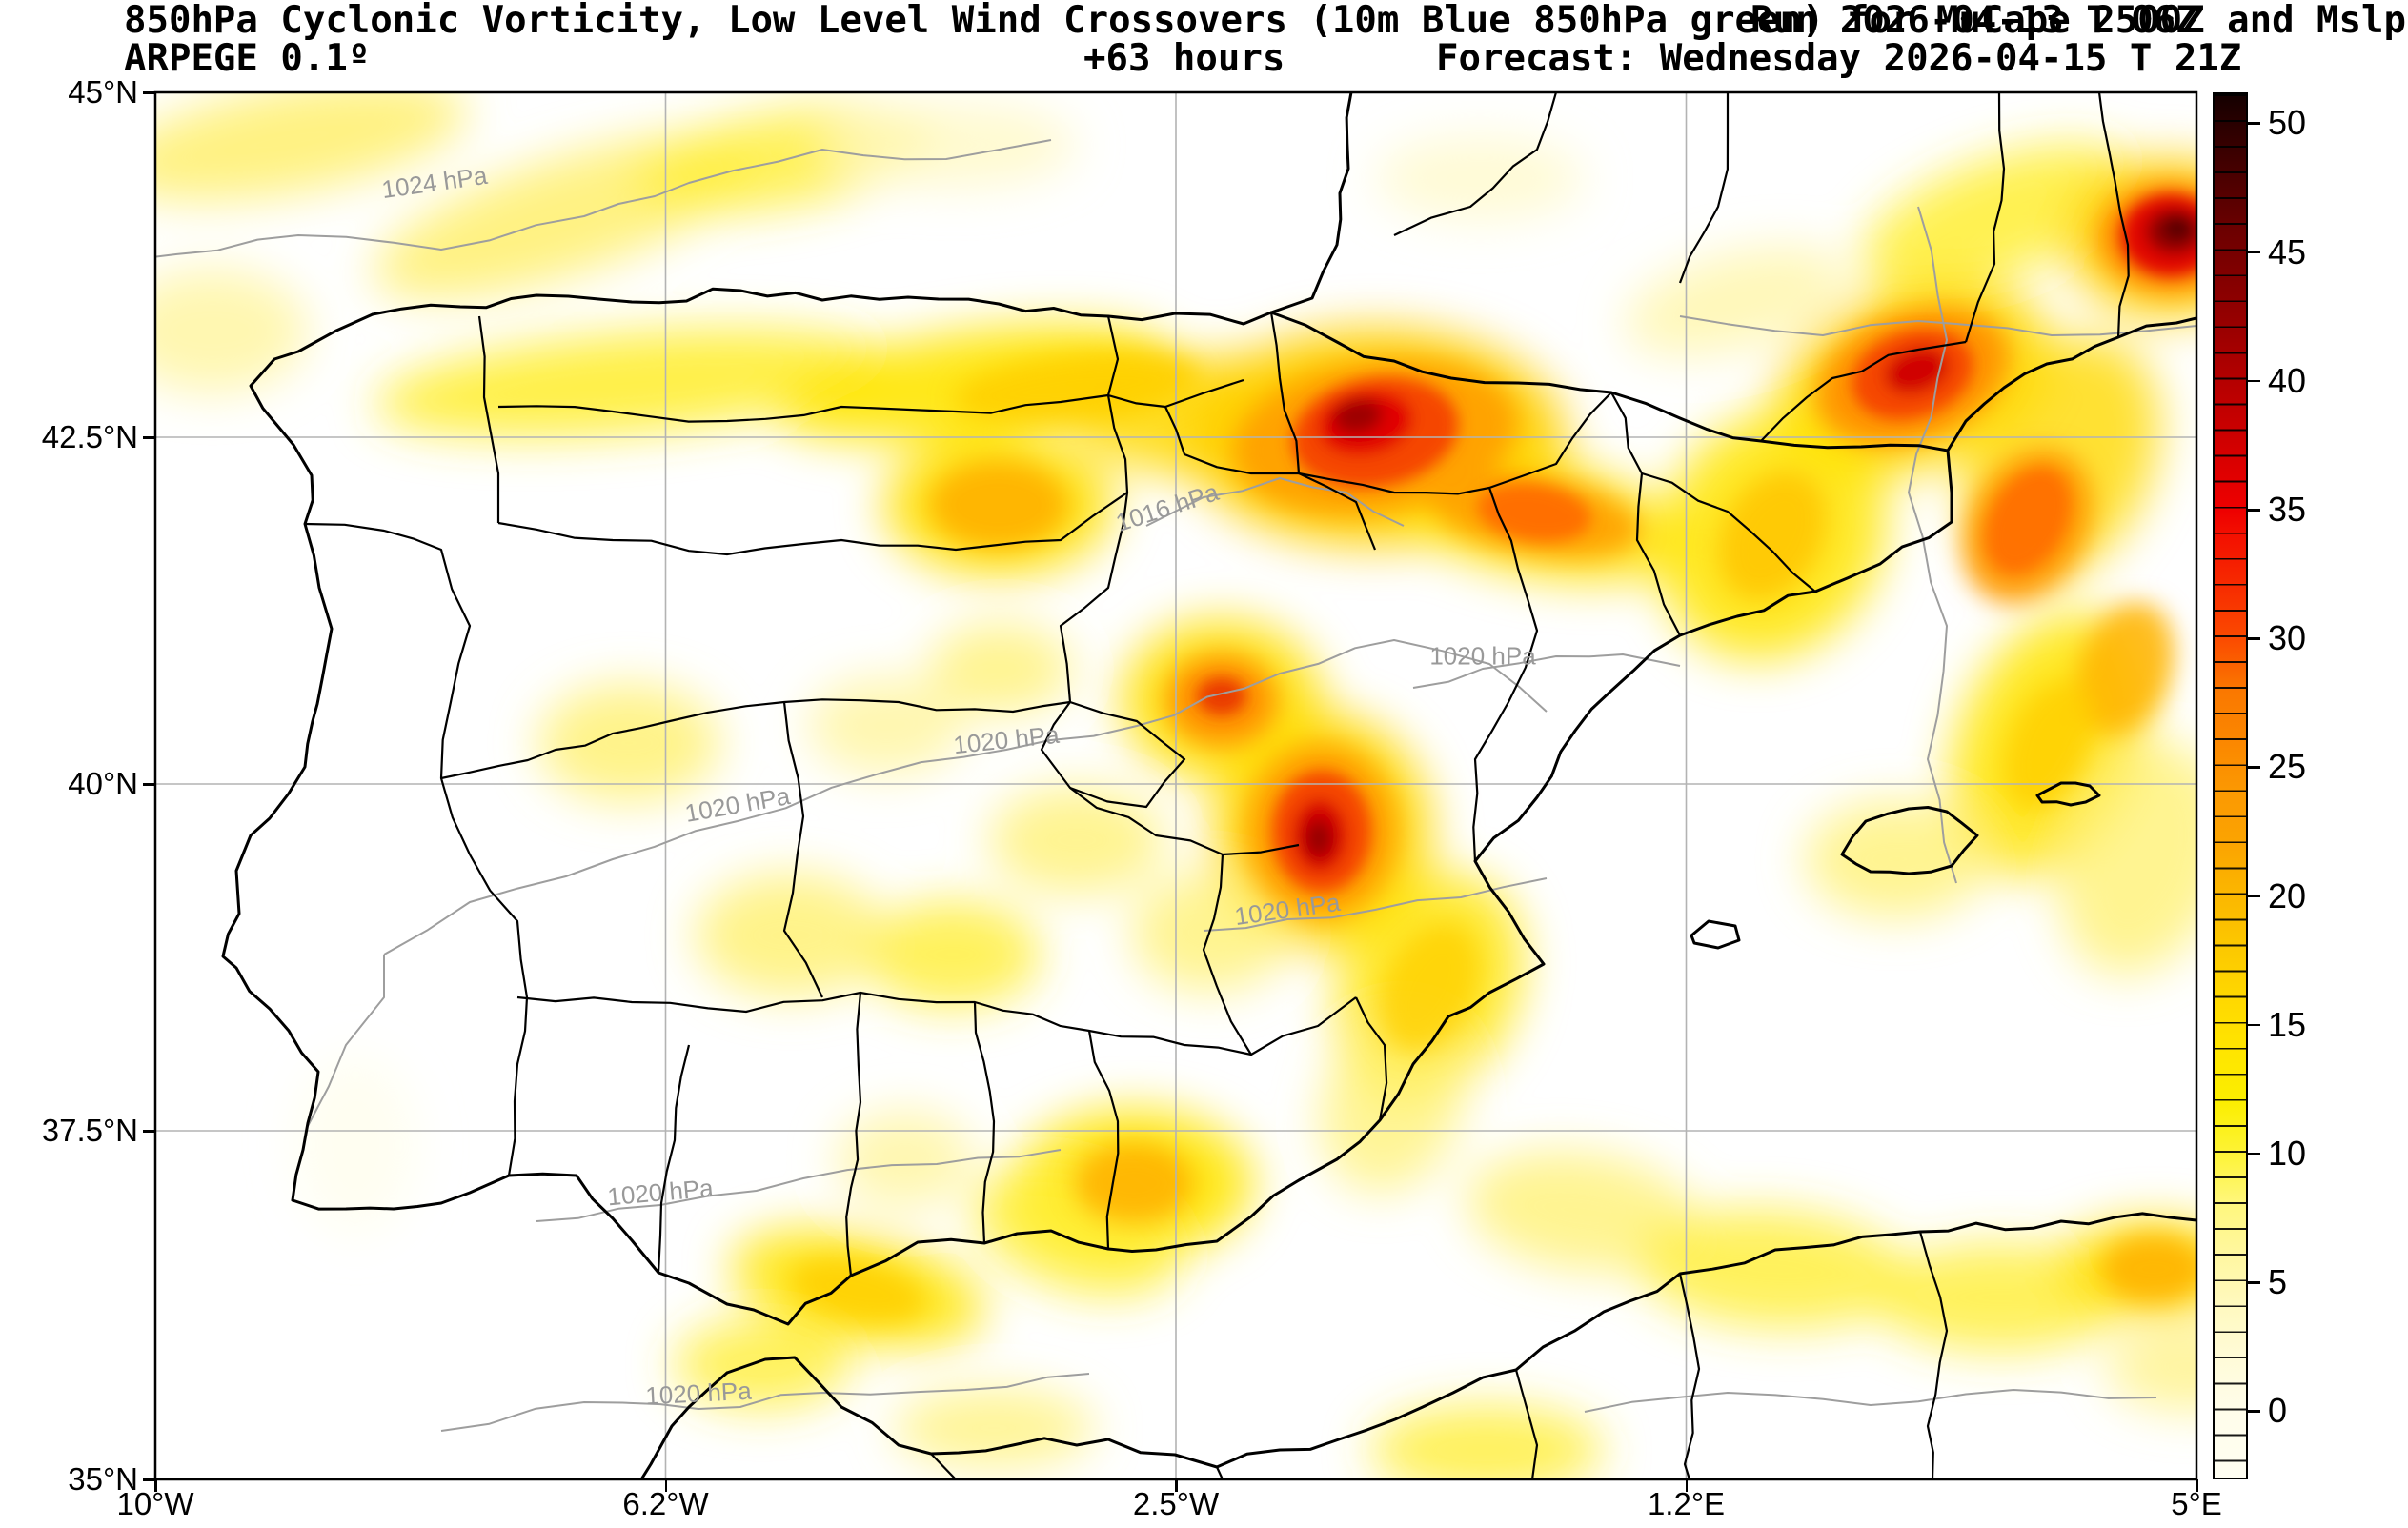 The image size is (2408, 1528). I want to click on lat-tick-label: 45°N, so click(103, 92).